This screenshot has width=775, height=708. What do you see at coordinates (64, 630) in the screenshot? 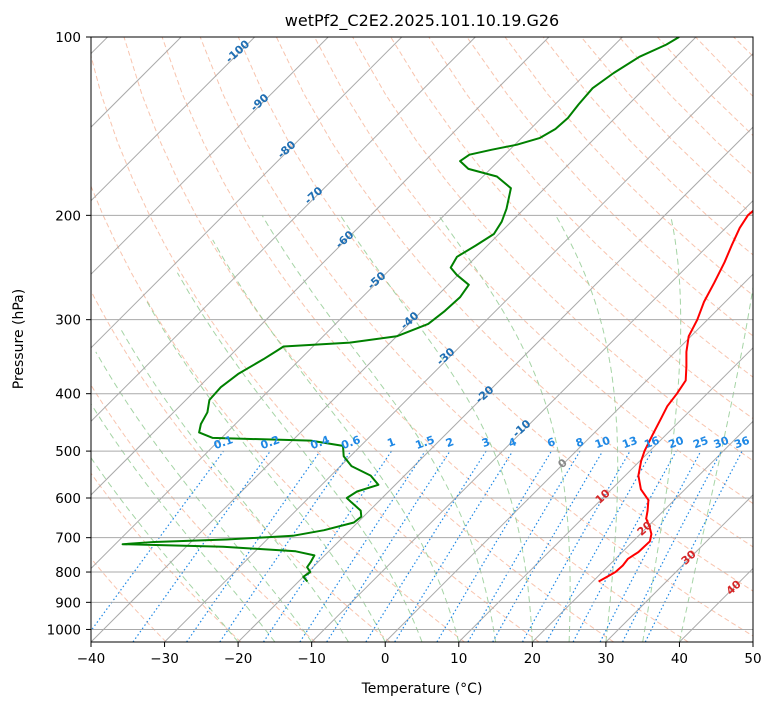
I see `y-tick-label: 1000` at bounding box center [64, 630].